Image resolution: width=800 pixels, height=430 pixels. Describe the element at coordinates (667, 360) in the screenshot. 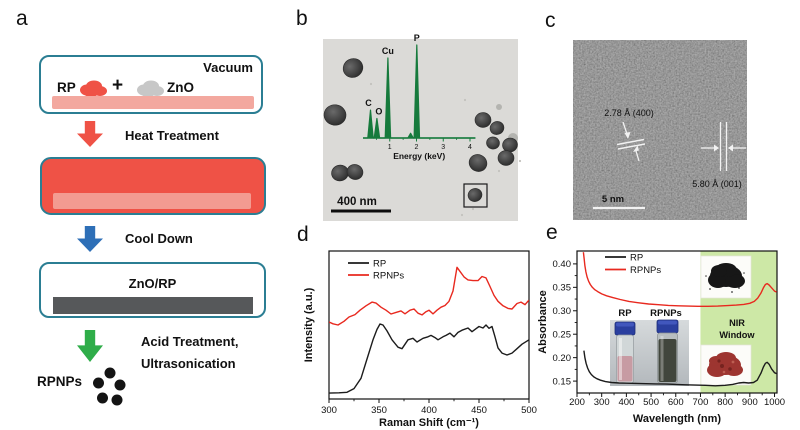

I see `rpnps-liquid` at that location.